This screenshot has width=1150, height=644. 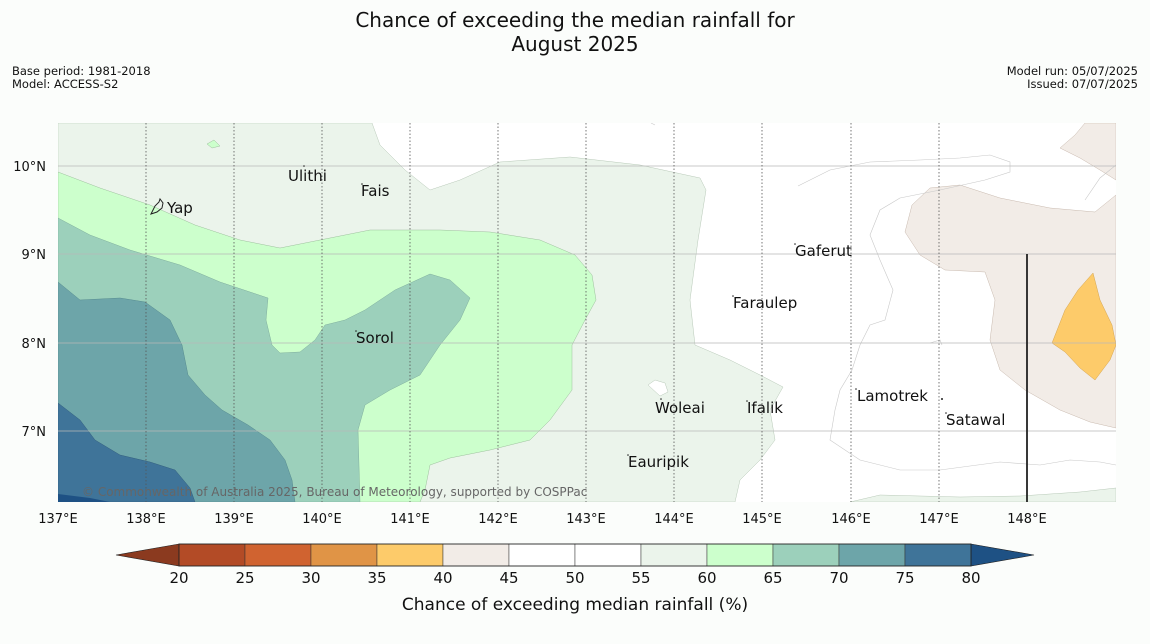 What do you see at coordinates (65, 84) in the screenshot?
I see `model-text: Model: ACCESS-S2` at bounding box center [65, 84].